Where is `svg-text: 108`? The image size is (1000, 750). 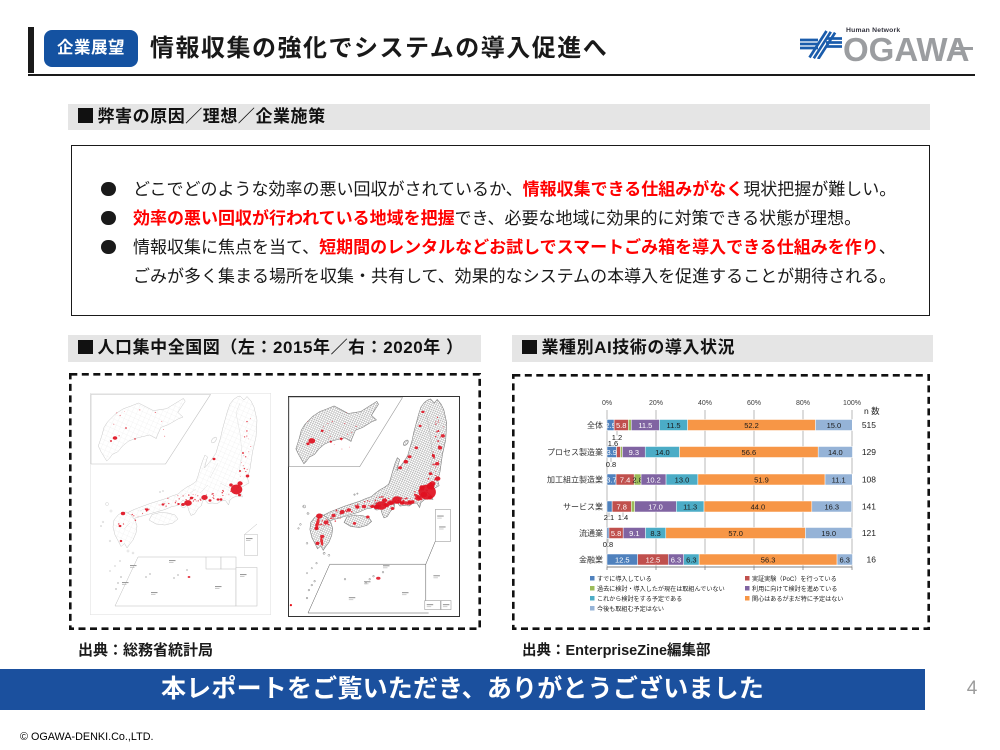 svg-text: 108 is located at coordinates (869, 480).